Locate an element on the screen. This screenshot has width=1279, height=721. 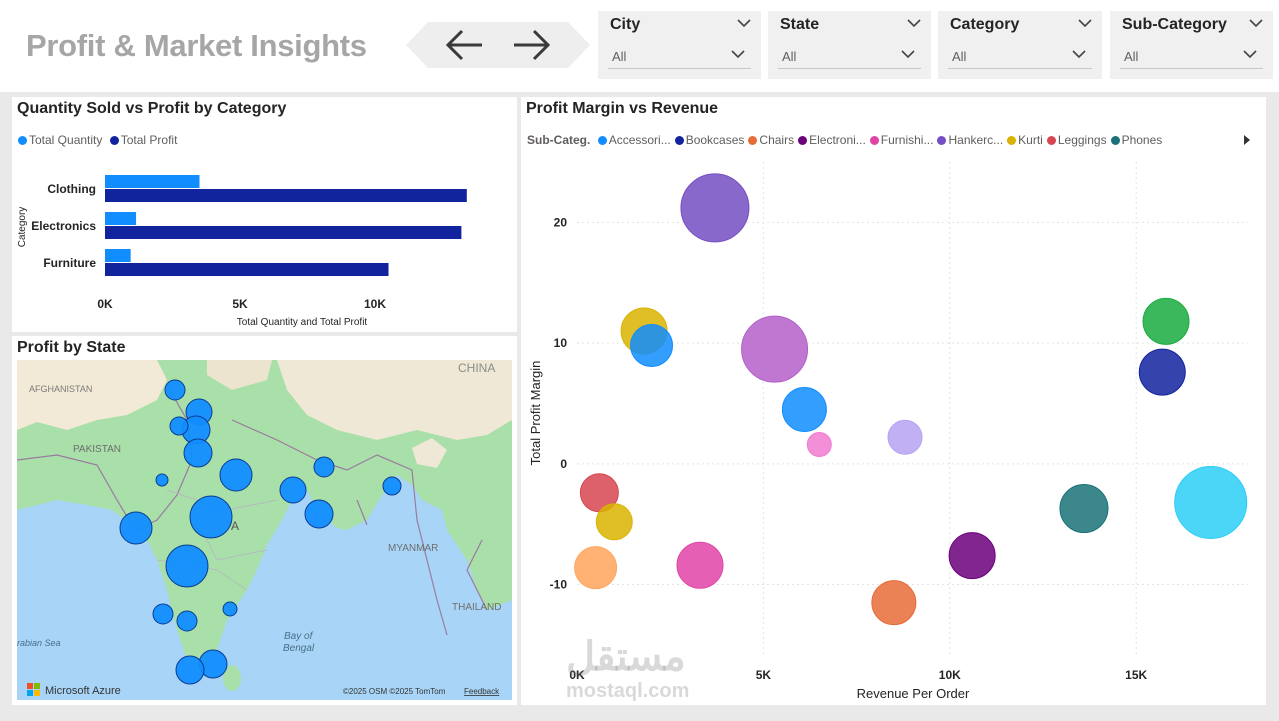
x-tick-label: 5K is located at coordinates (240, 304).